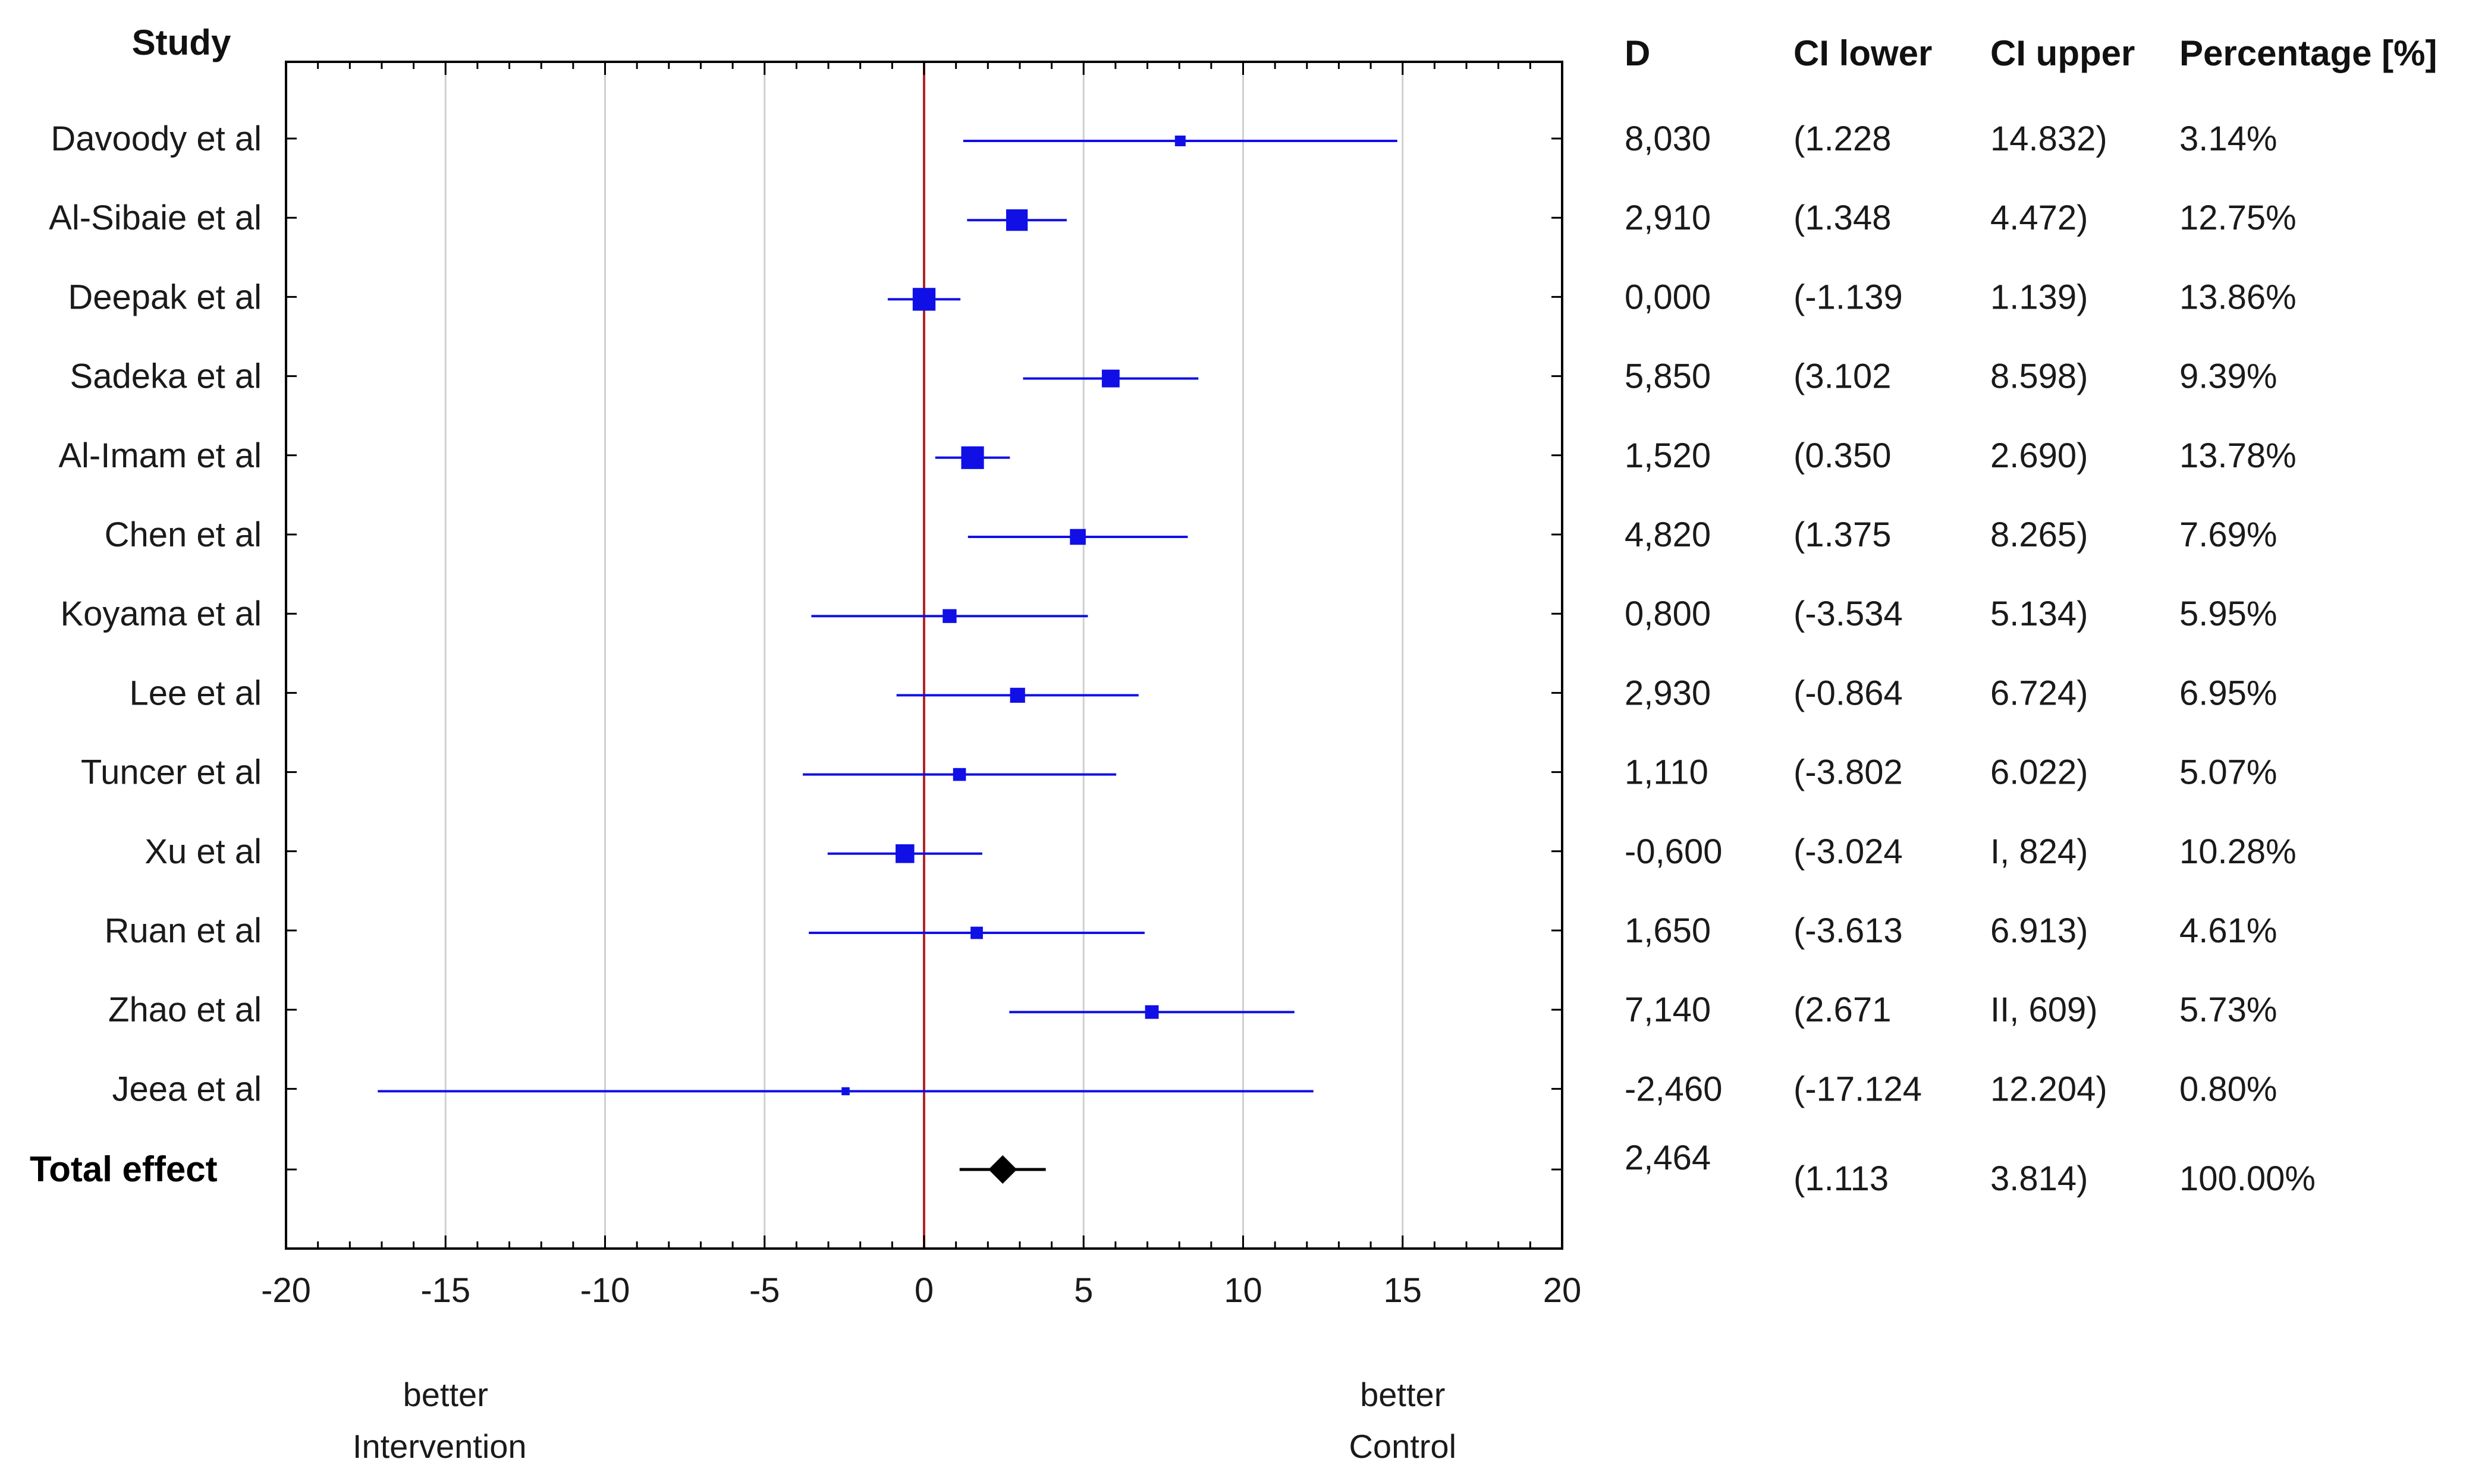 This screenshot has width=2488, height=1484. What do you see at coordinates (1668, 1010) in the screenshot?
I see `d-value: 7,140` at bounding box center [1668, 1010].